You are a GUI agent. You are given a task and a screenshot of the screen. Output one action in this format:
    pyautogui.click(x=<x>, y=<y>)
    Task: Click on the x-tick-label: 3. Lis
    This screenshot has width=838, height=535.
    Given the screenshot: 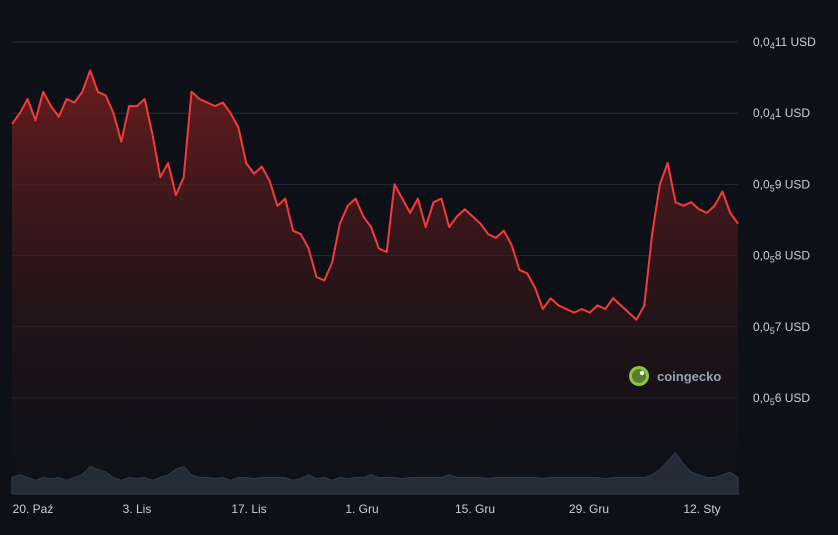 What is the action you would take?
    pyautogui.click(x=137, y=509)
    